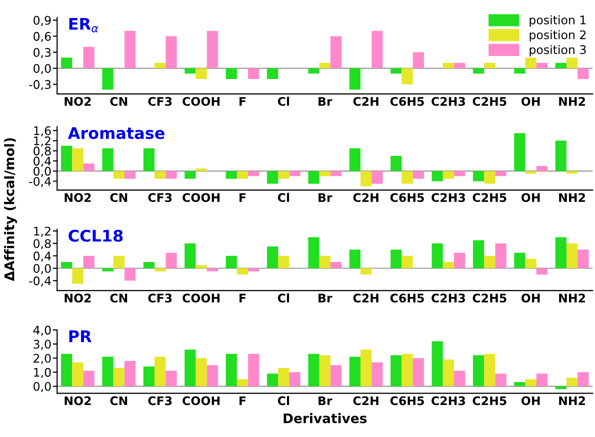  What do you see at coordinates (42, 53) in the screenshot?
I see `y-tick-label: 0,3` at bounding box center [42, 53].